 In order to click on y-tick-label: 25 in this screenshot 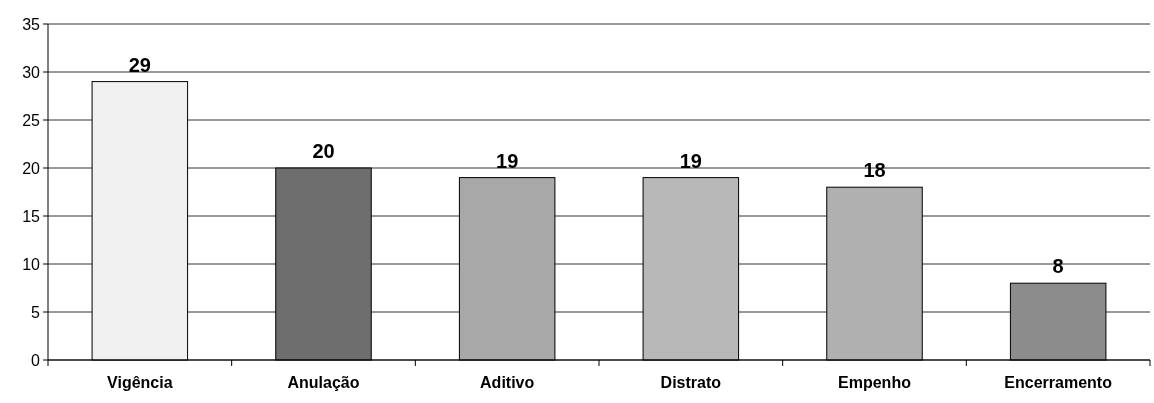, I will do `click(31, 120)`.